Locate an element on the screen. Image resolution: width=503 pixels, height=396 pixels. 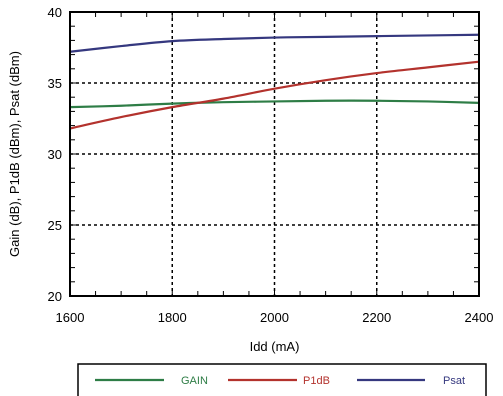
y-tick-label: 40 is located at coordinates (55, 12).